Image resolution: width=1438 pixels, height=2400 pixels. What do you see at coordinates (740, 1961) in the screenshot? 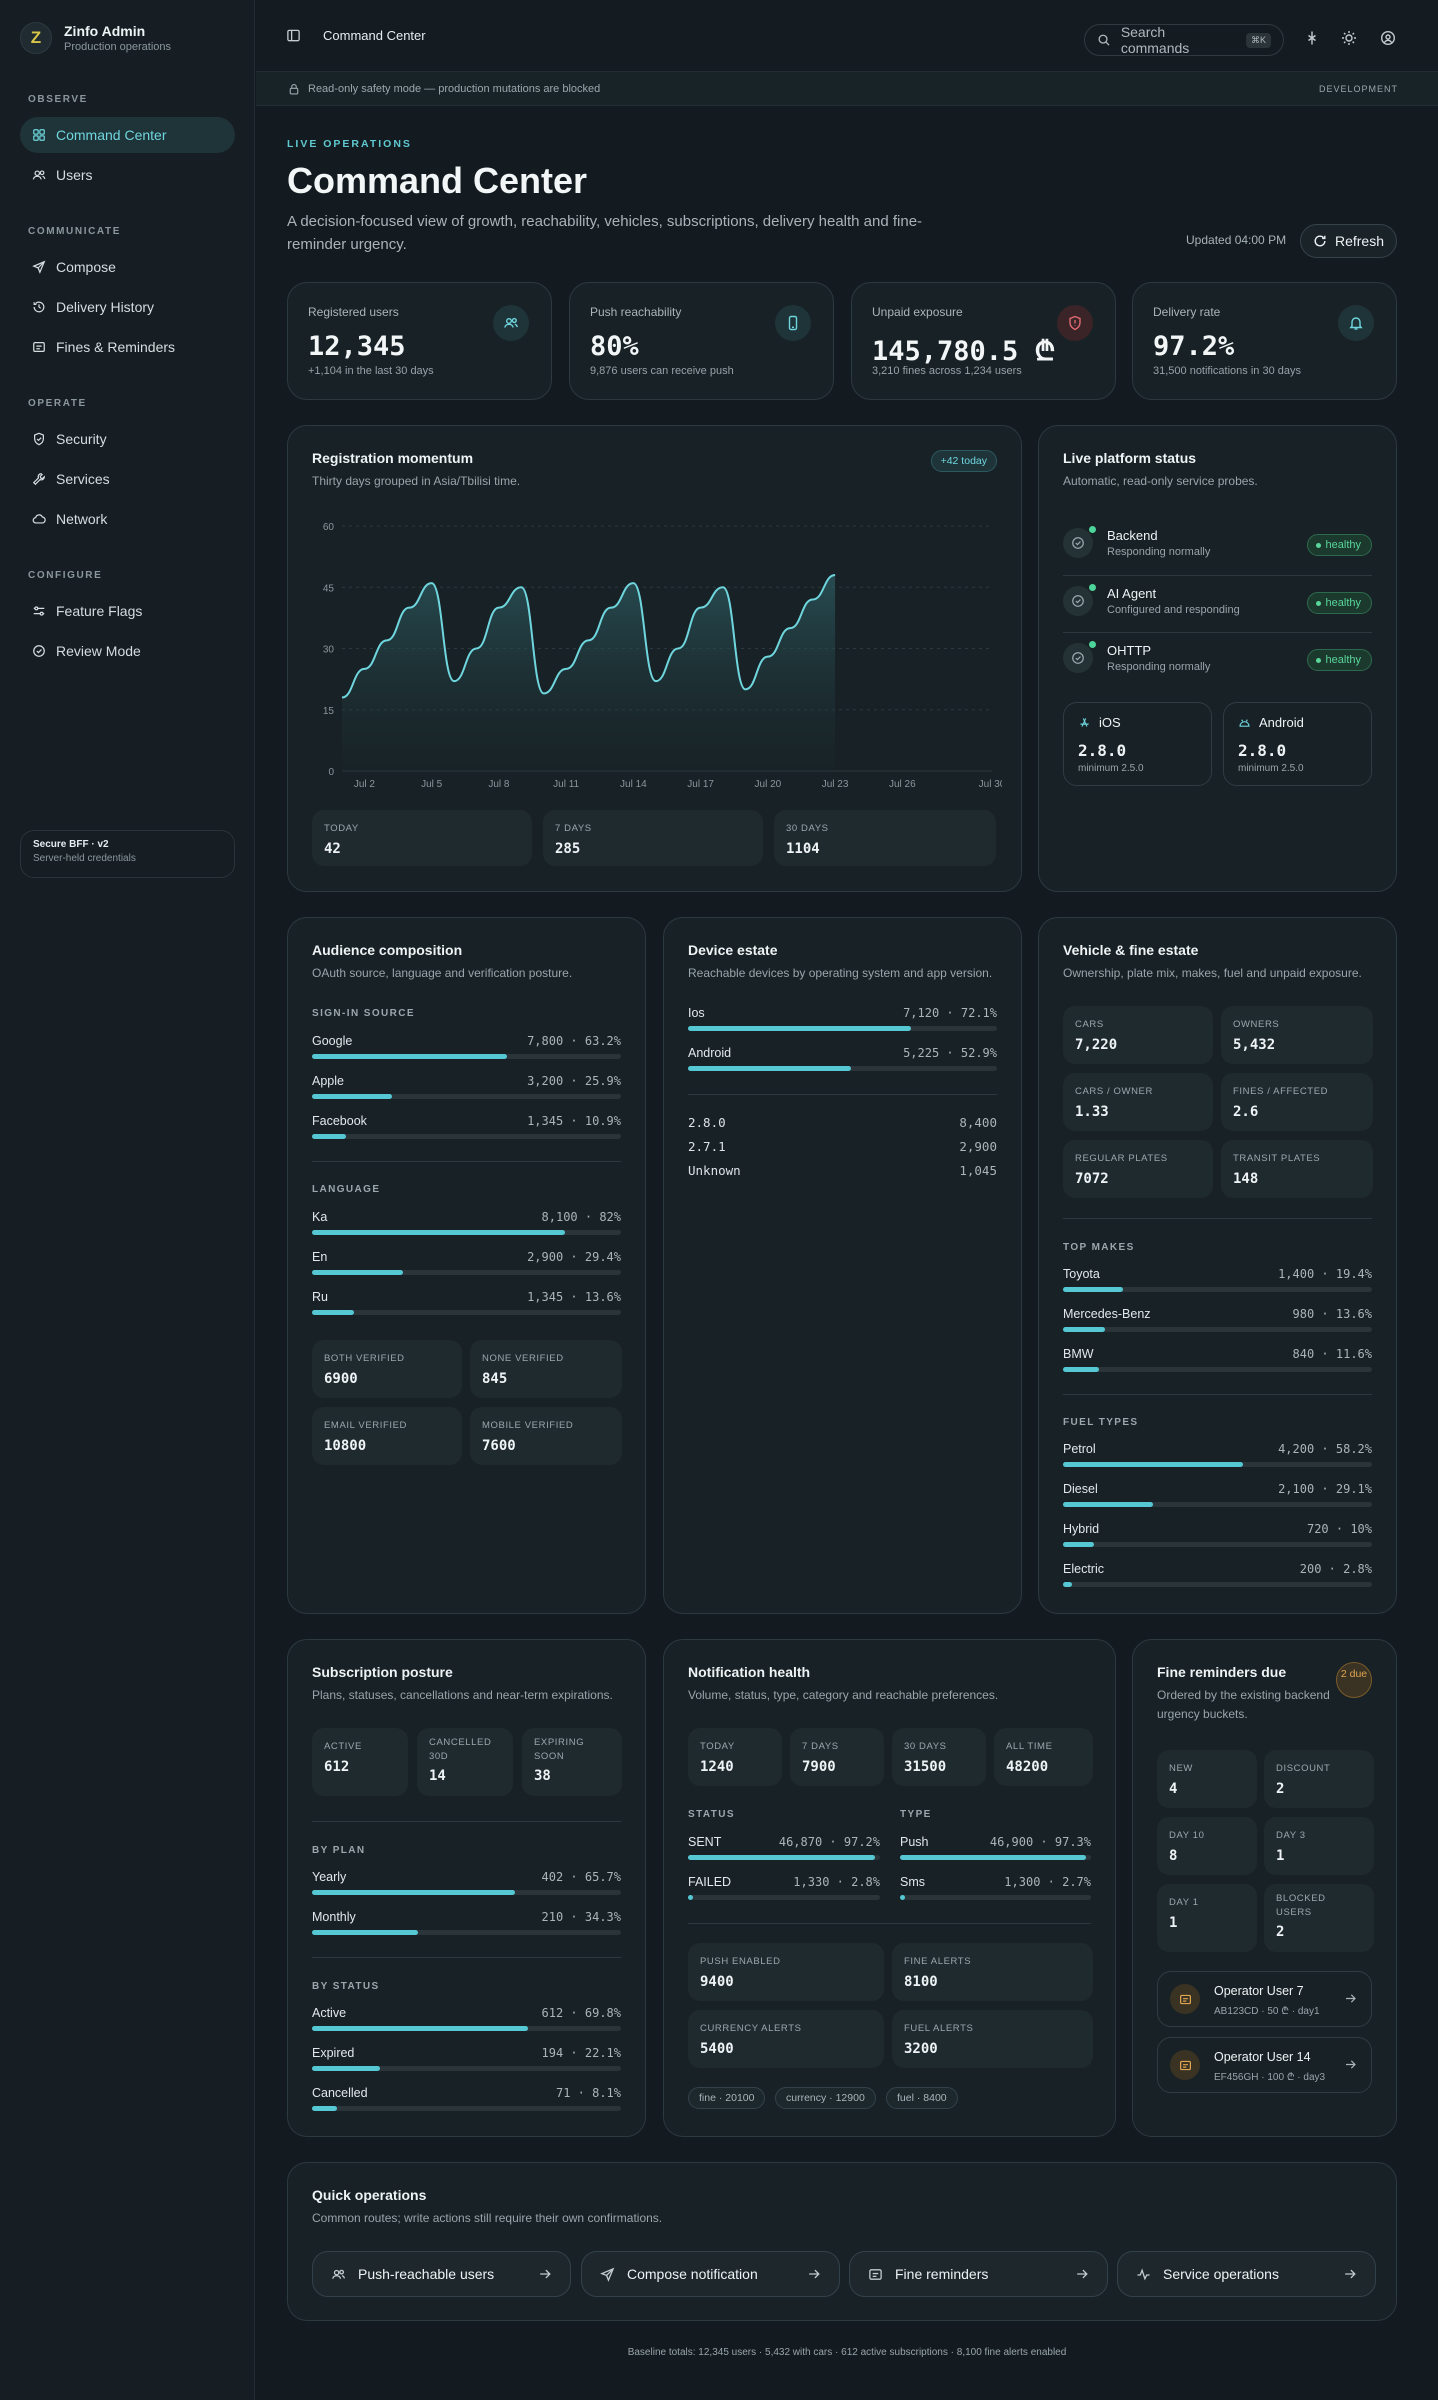
I see `mini-key: PUSH ENABLED` at bounding box center [740, 1961].